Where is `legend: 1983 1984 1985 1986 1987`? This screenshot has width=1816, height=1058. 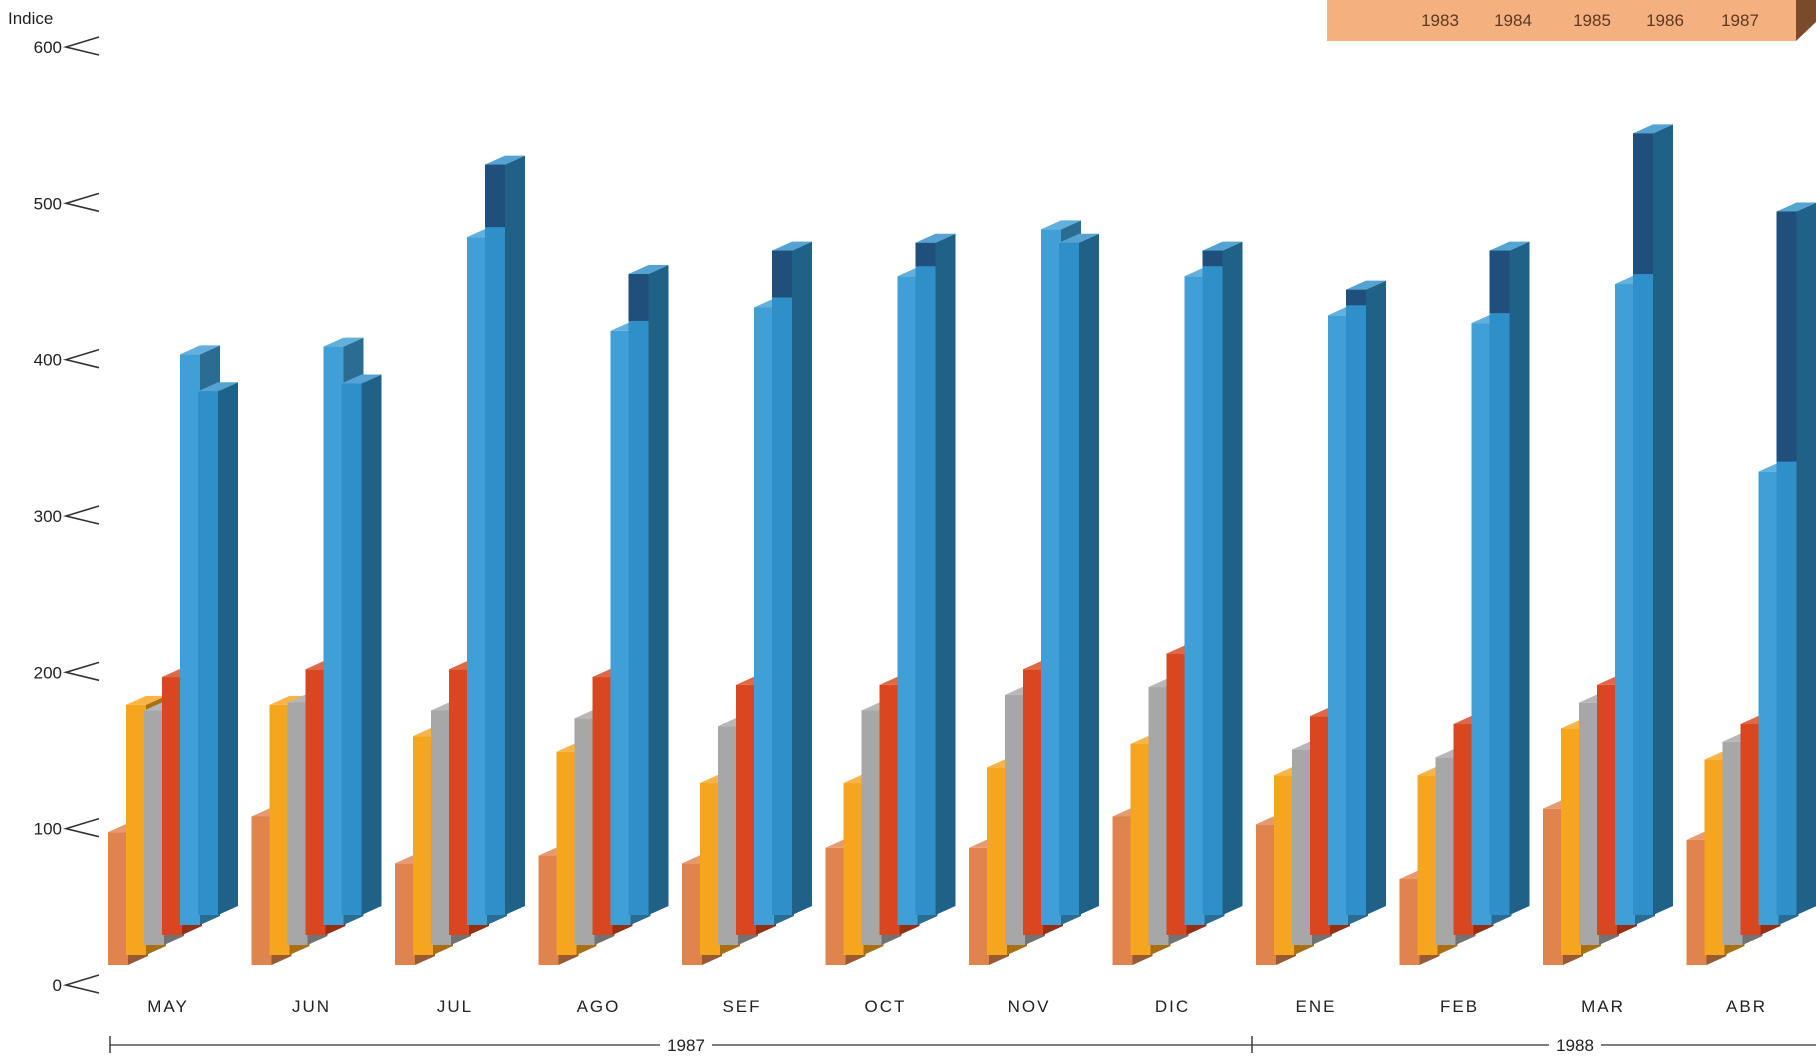 legend: 1983 1984 1985 1986 1987 is located at coordinates (1571, 20).